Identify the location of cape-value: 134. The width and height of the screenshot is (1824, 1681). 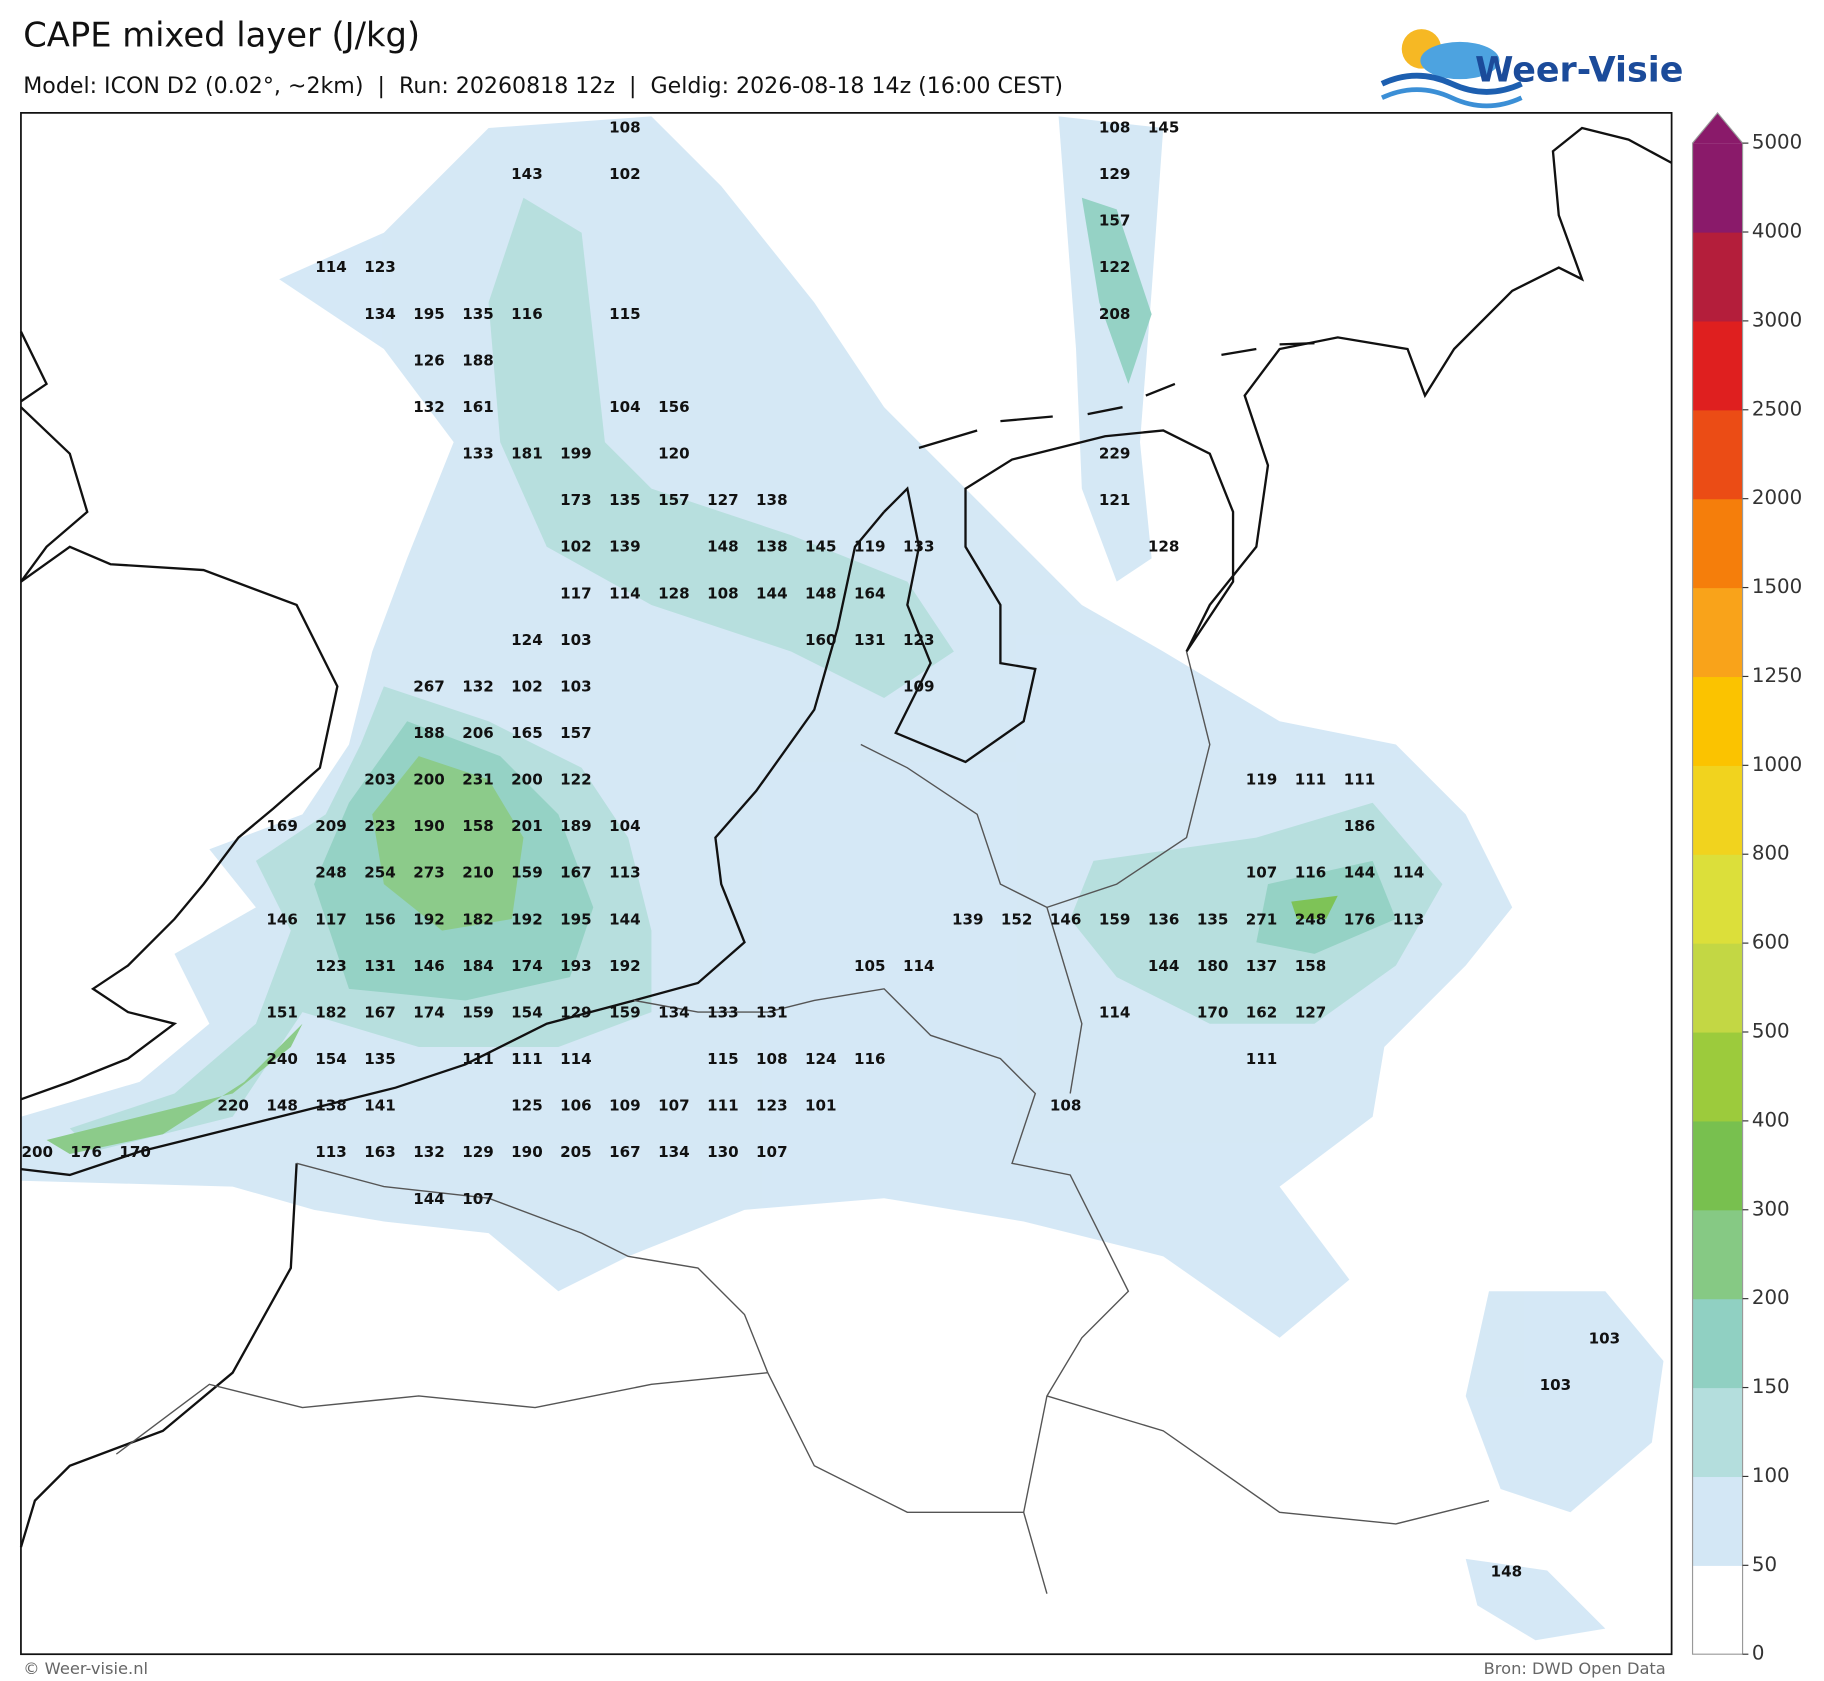
(674, 1012).